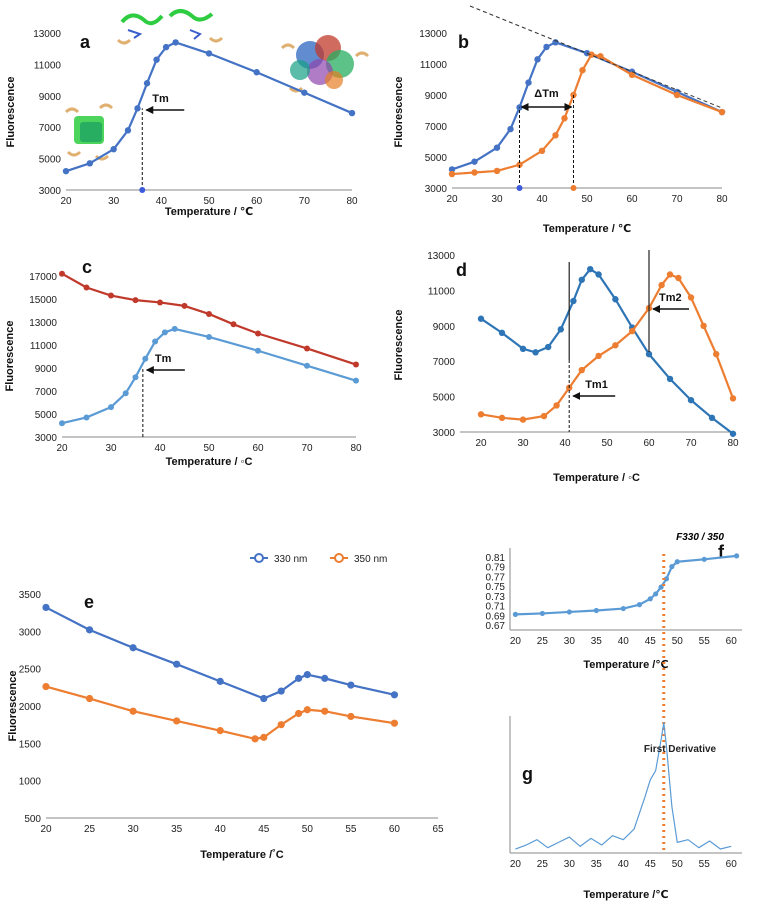 The image size is (767, 901). I want to click on panel-c-y-tick-label: 11000, so click(44, 346).